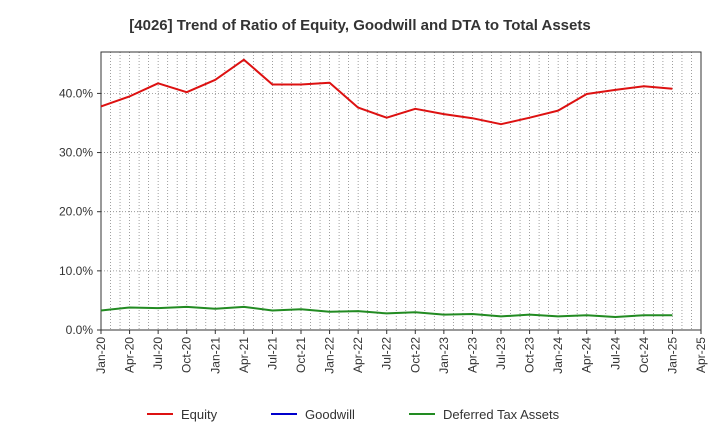 Image resolution: width=720 pixels, height=440 pixels. I want to click on x-tick-label: Apr-23, so click(472, 355).